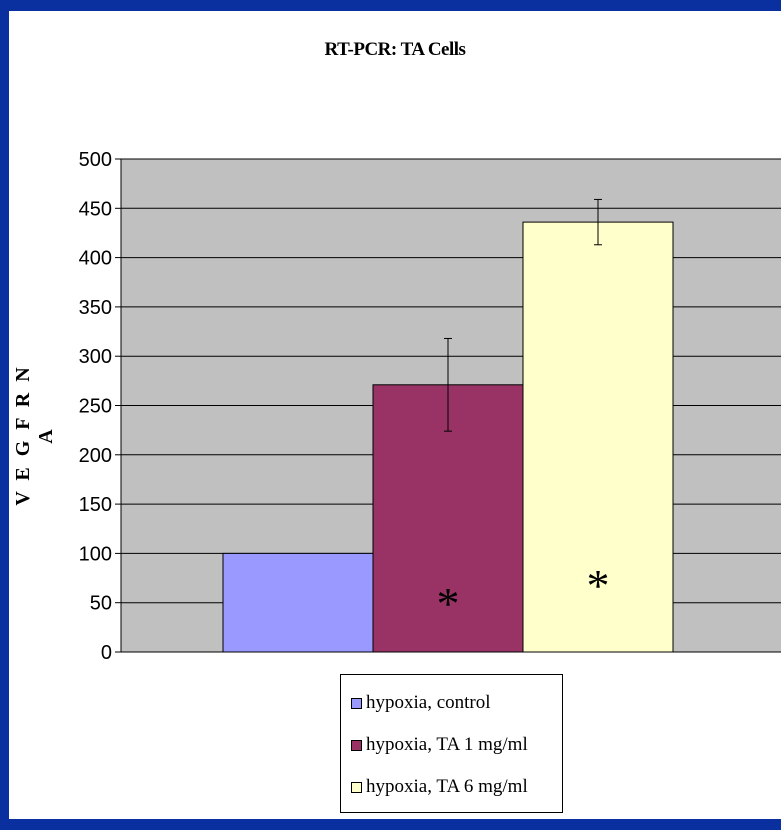 Image resolution: width=781 pixels, height=830 pixels. Describe the element at coordinates (95, 407) in the screenshot. I see `y-tick-label-250: 250` at that location.